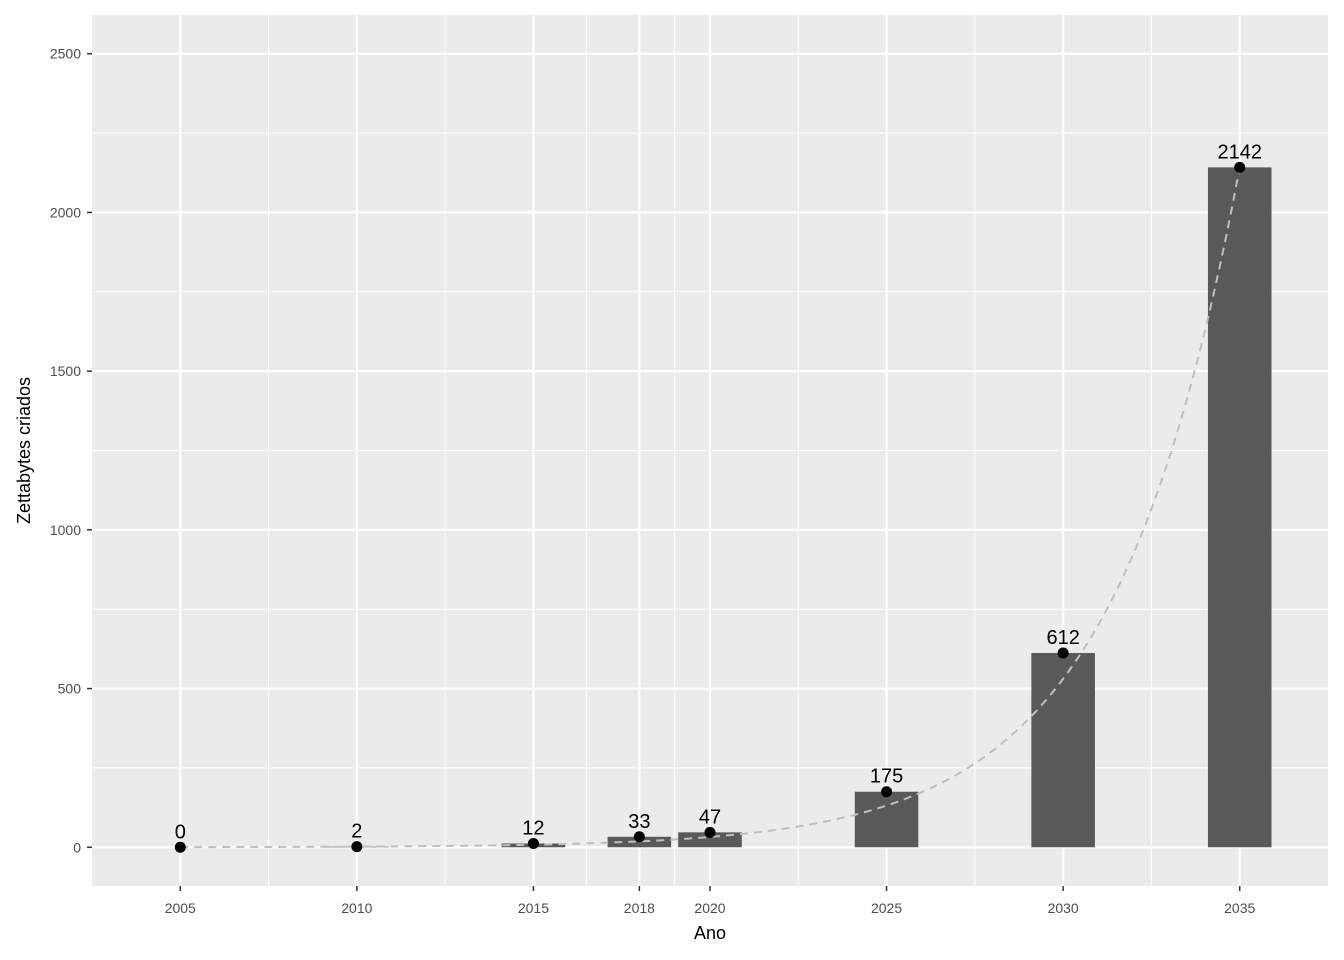 The width and height of the screenshot is (1344, 960). What do you see at coordinates (180, 832) in the screenshot?
I see `data-label-2005: 0` at bounding box center [180, 832].